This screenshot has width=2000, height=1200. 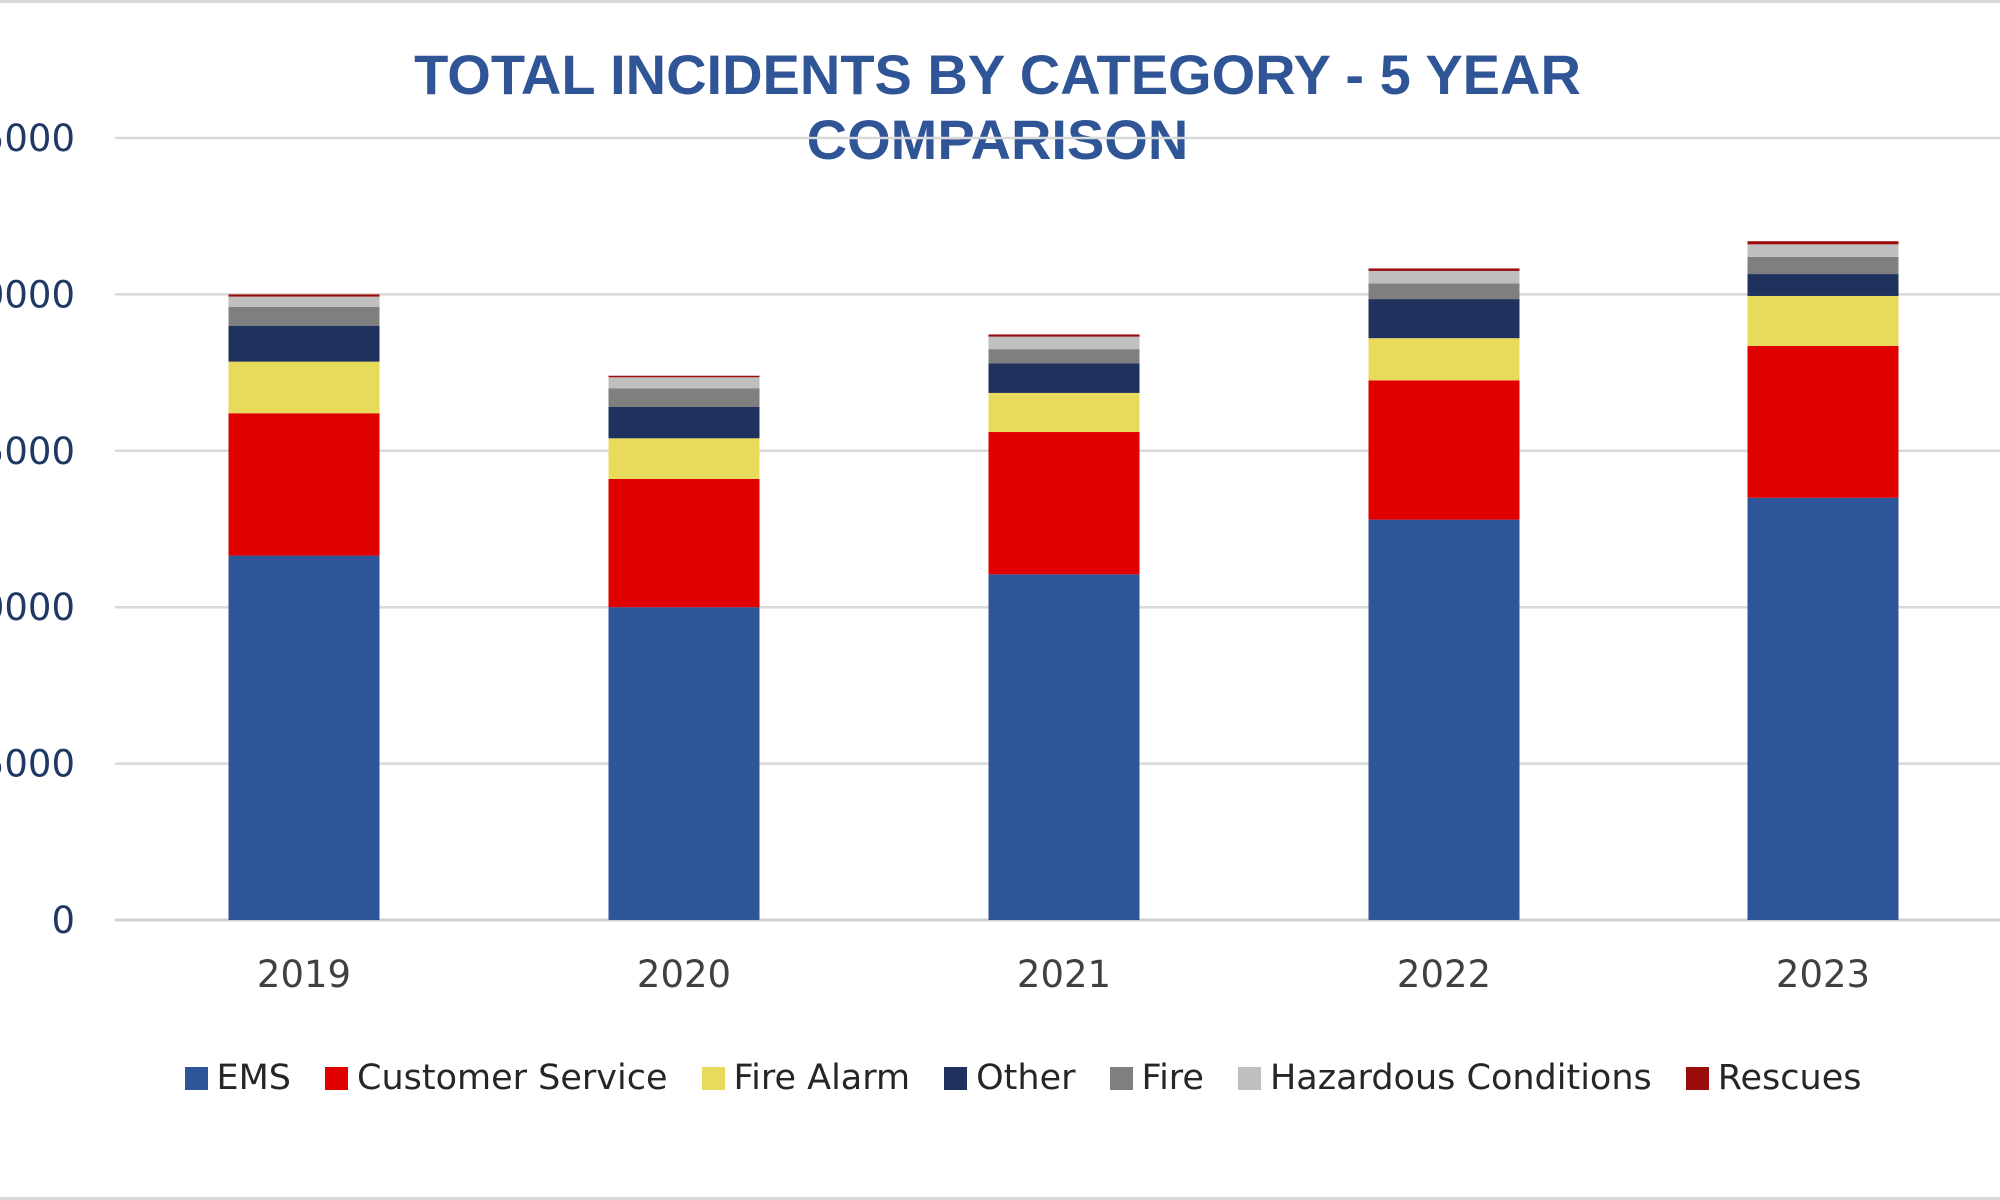 What do you see at coordinates (1444, 269) in the screenshot?
I see `bar-segment-rescues-2022` at bounding box center [1444, 269].